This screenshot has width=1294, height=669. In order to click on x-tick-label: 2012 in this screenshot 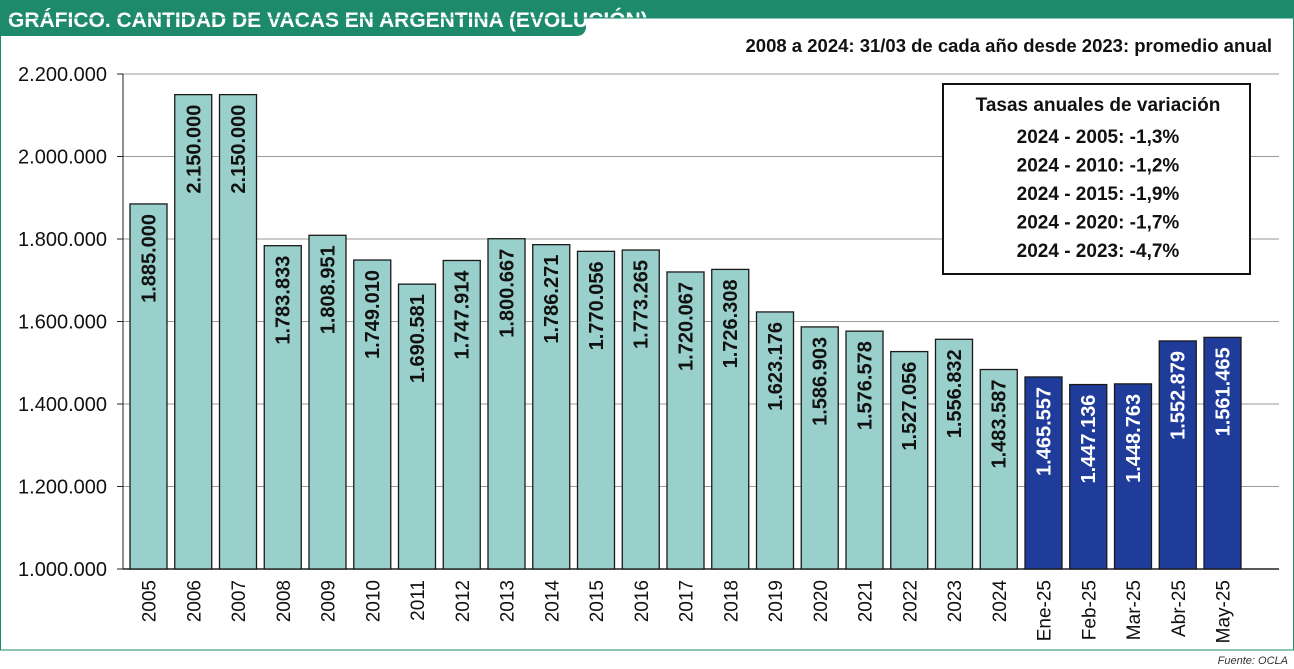, I will do `click(463, 601)`.